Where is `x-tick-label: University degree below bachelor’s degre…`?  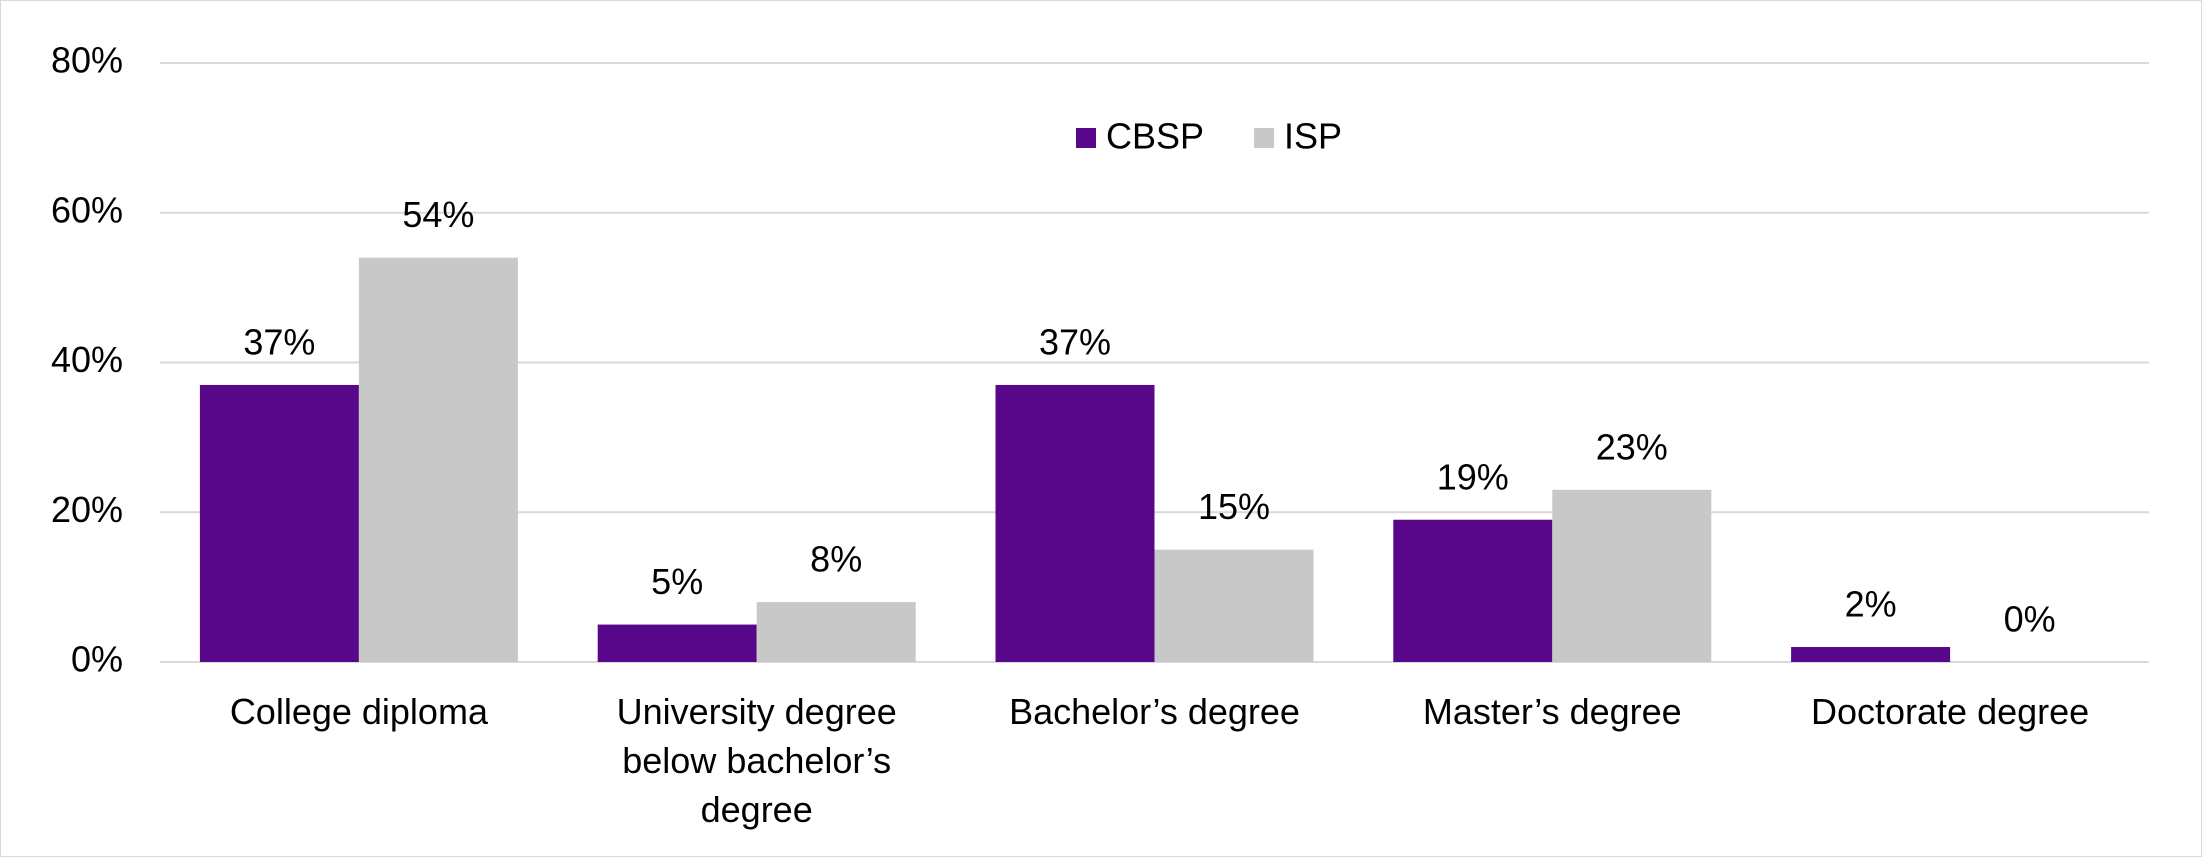
x-tick-label: University degree below bachelor’s degre… is located at coordinates (756, 760).